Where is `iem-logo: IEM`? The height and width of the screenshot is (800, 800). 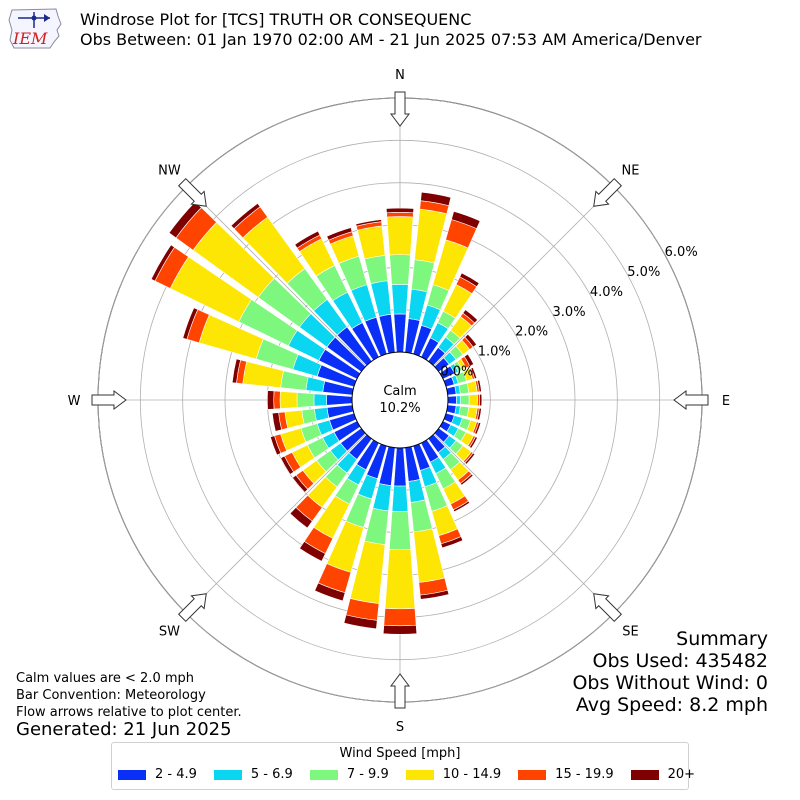 iem-logo: IEM is located at coordinates (35, 28).